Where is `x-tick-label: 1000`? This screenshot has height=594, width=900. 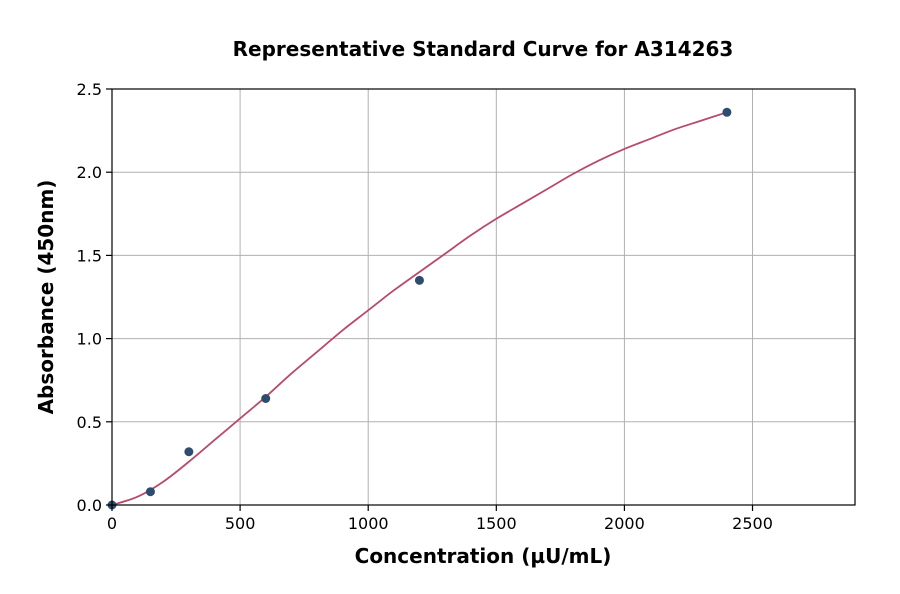 x-tick-label: 1000 is located at coordinates (368, 523).